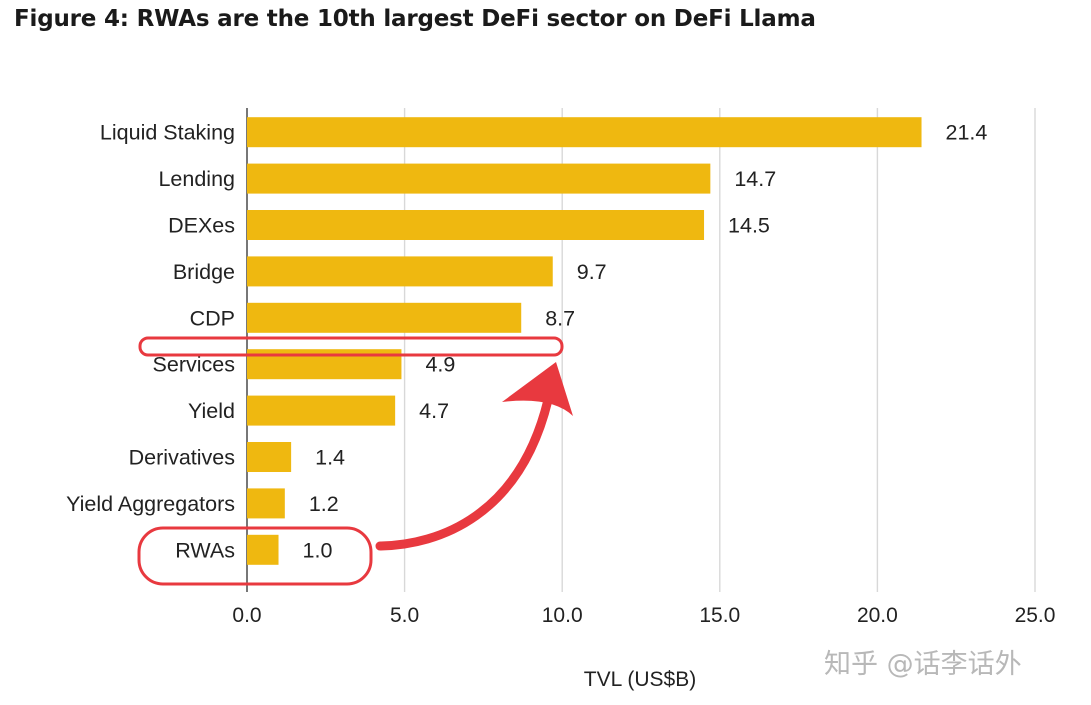 The width and height of the screenshot is (1091, 705). I want to click on bar-lending, so click(479, 178).